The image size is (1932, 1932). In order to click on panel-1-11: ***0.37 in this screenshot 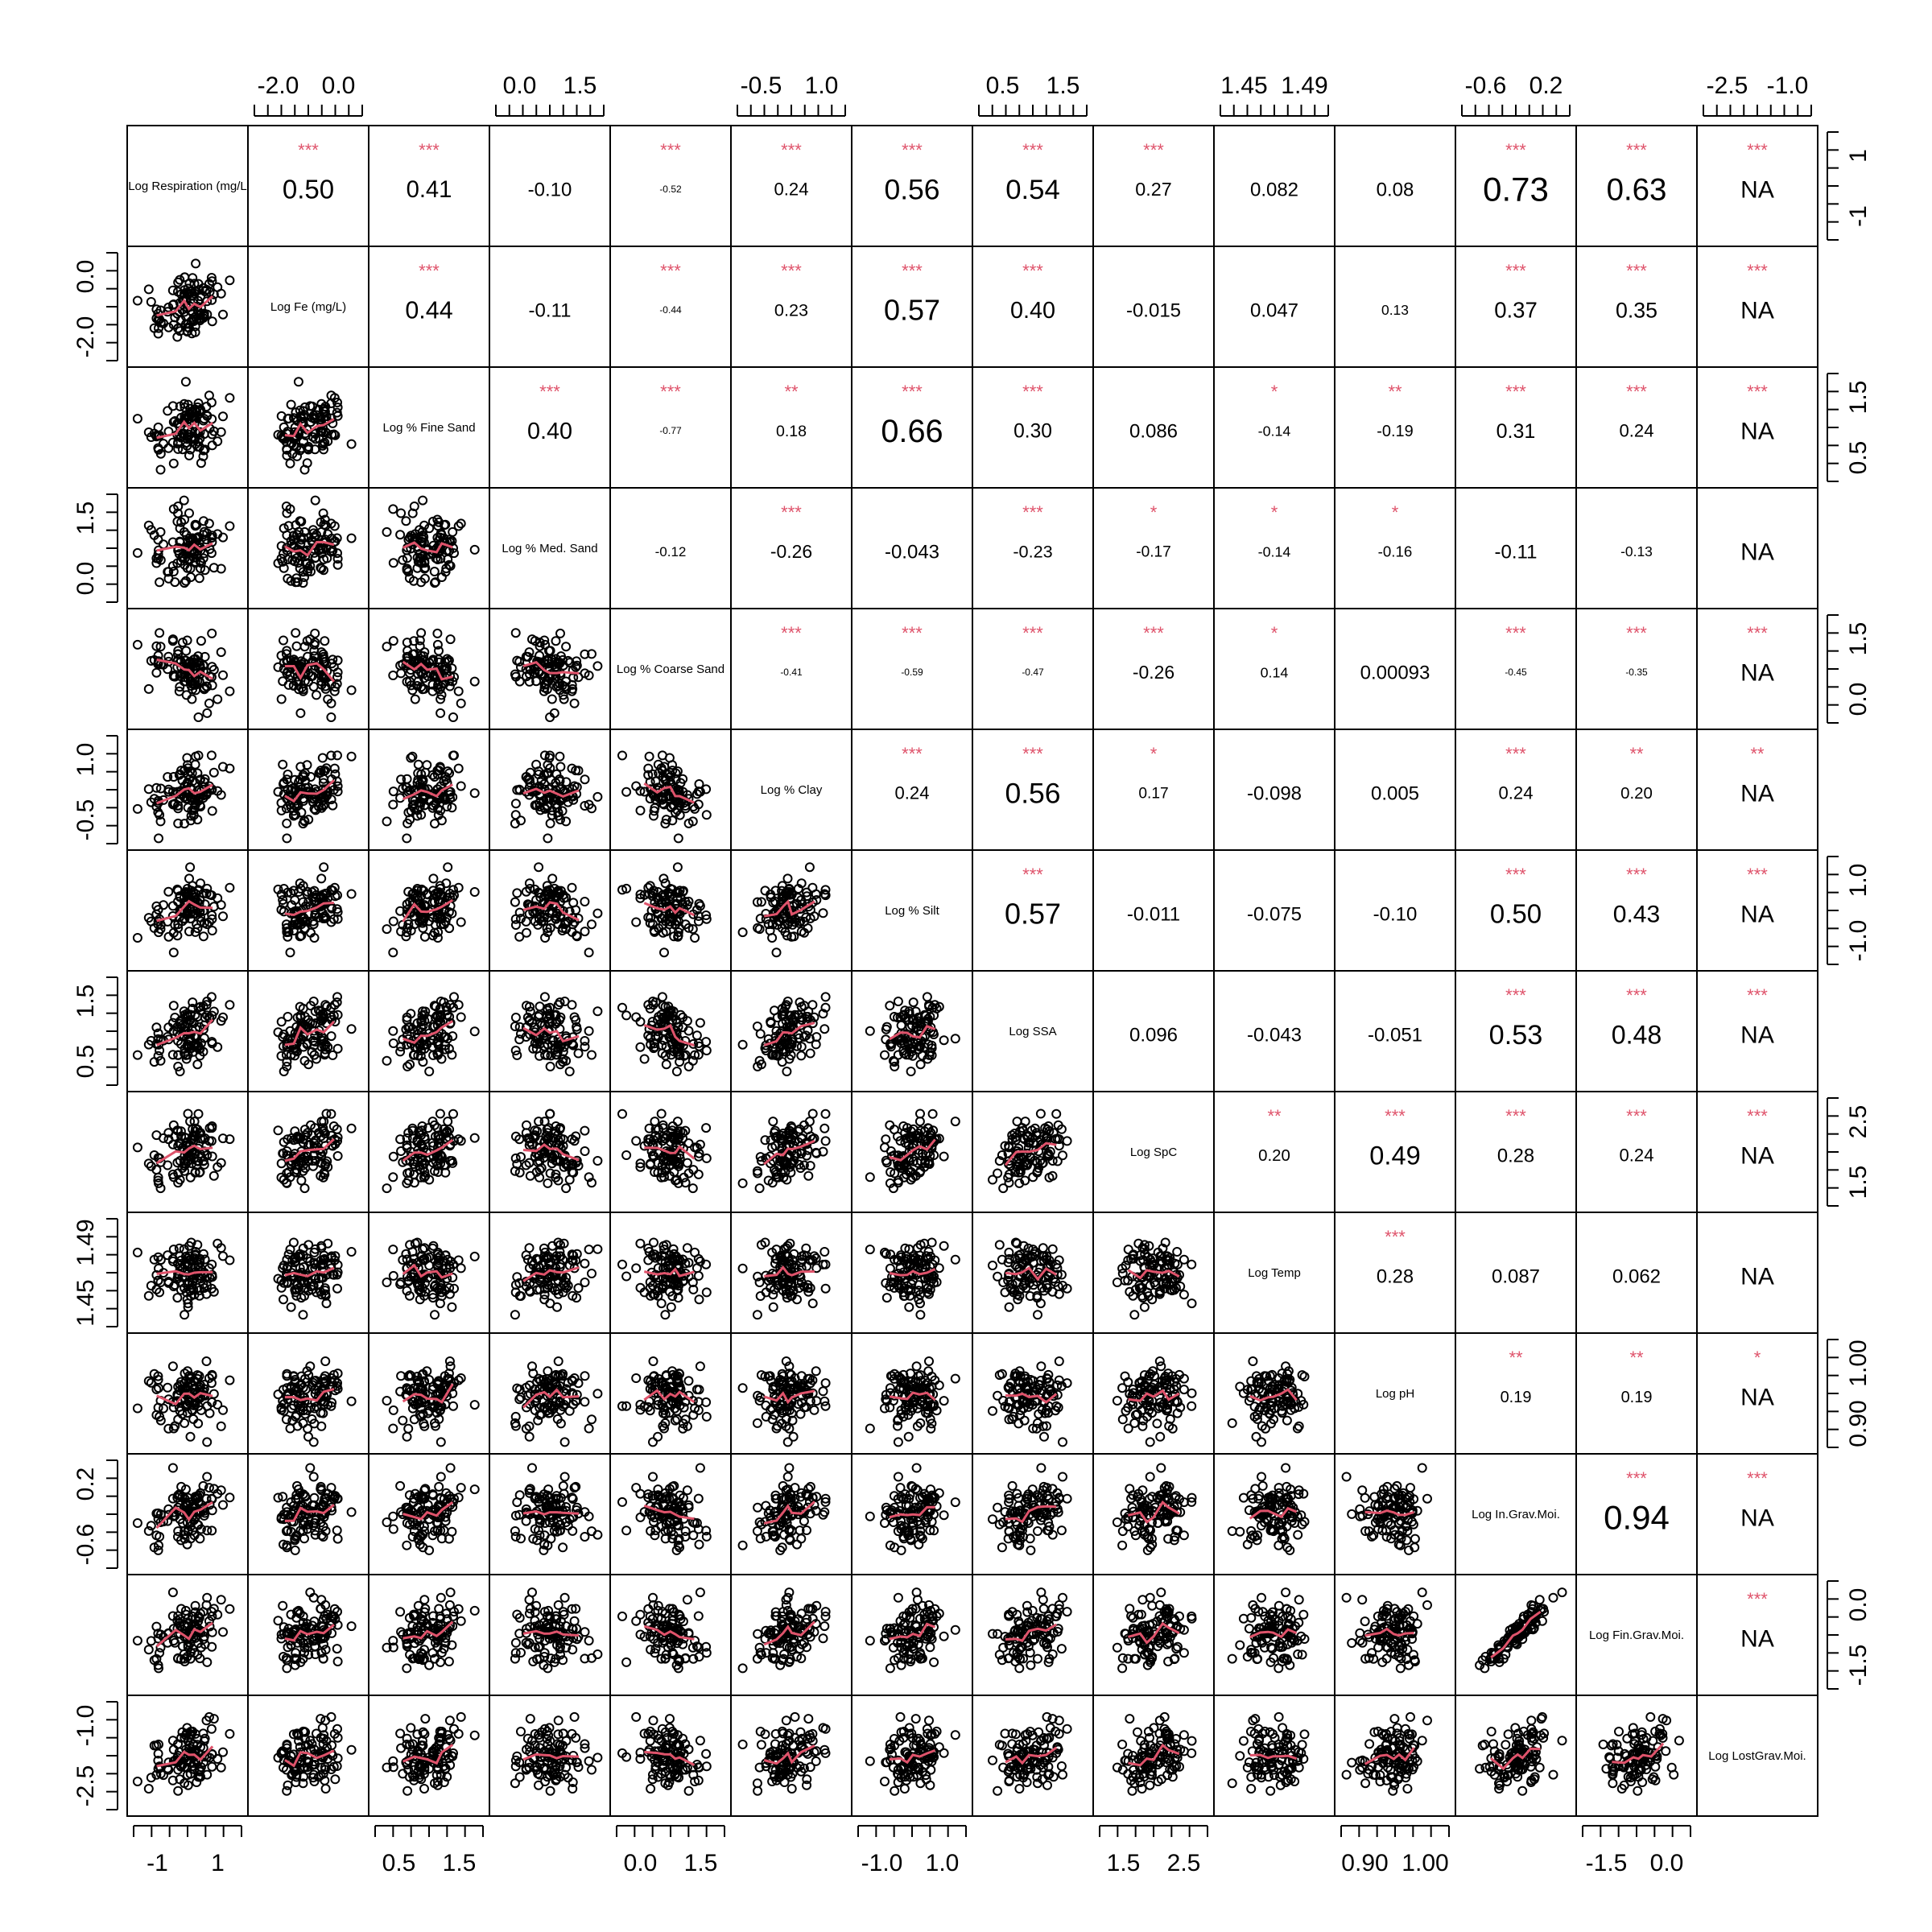, I will do `click(1516, 307)`.